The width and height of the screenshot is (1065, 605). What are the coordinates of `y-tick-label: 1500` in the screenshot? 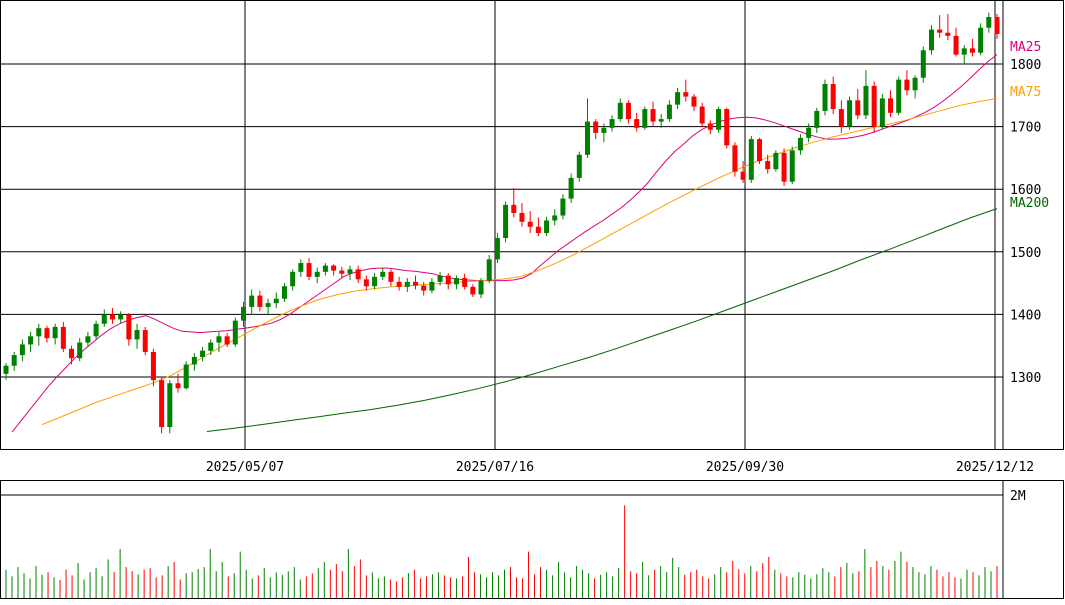 It's located at (1025, 253).